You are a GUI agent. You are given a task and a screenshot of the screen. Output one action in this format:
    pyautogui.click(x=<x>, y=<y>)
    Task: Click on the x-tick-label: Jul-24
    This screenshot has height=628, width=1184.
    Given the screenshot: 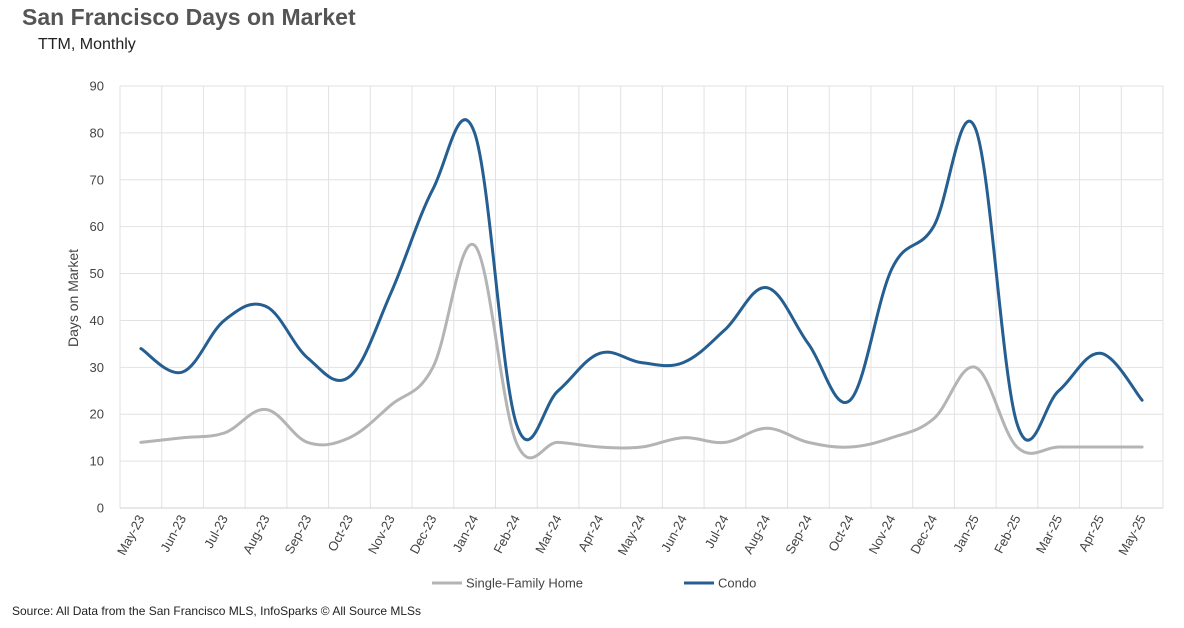 What is the action you would take?
    pyautogui.click(x=717, y=531)
    